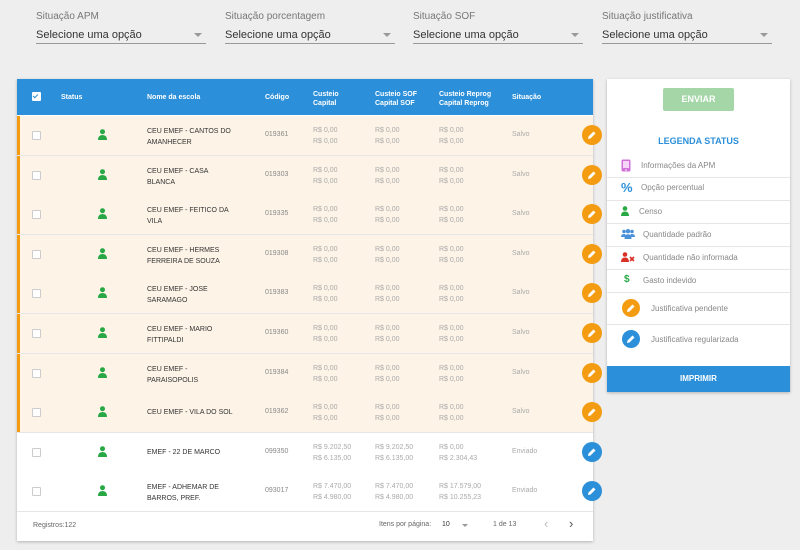 The width and height of the screenshot is (800, 550). I want to click on school-name-line1: CEU EMEF - JOSE, so click(177, 290).